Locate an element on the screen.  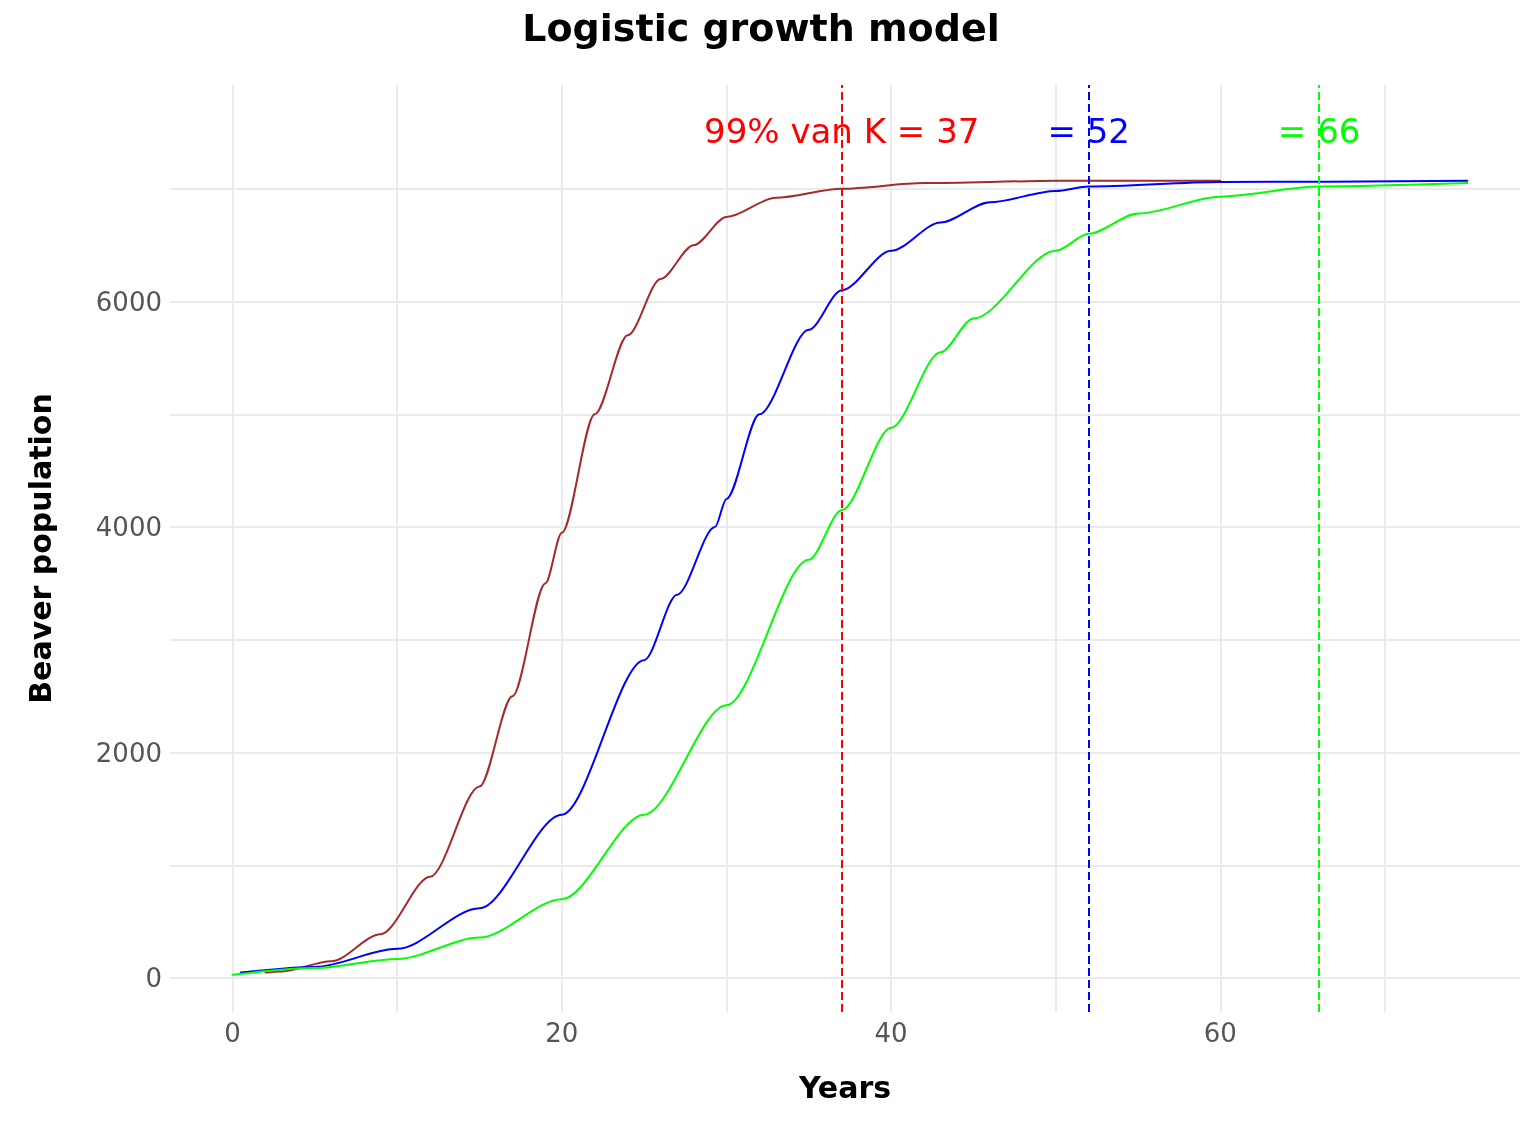
ref-line-label: = 52 is located at coordinates (1088, 131).